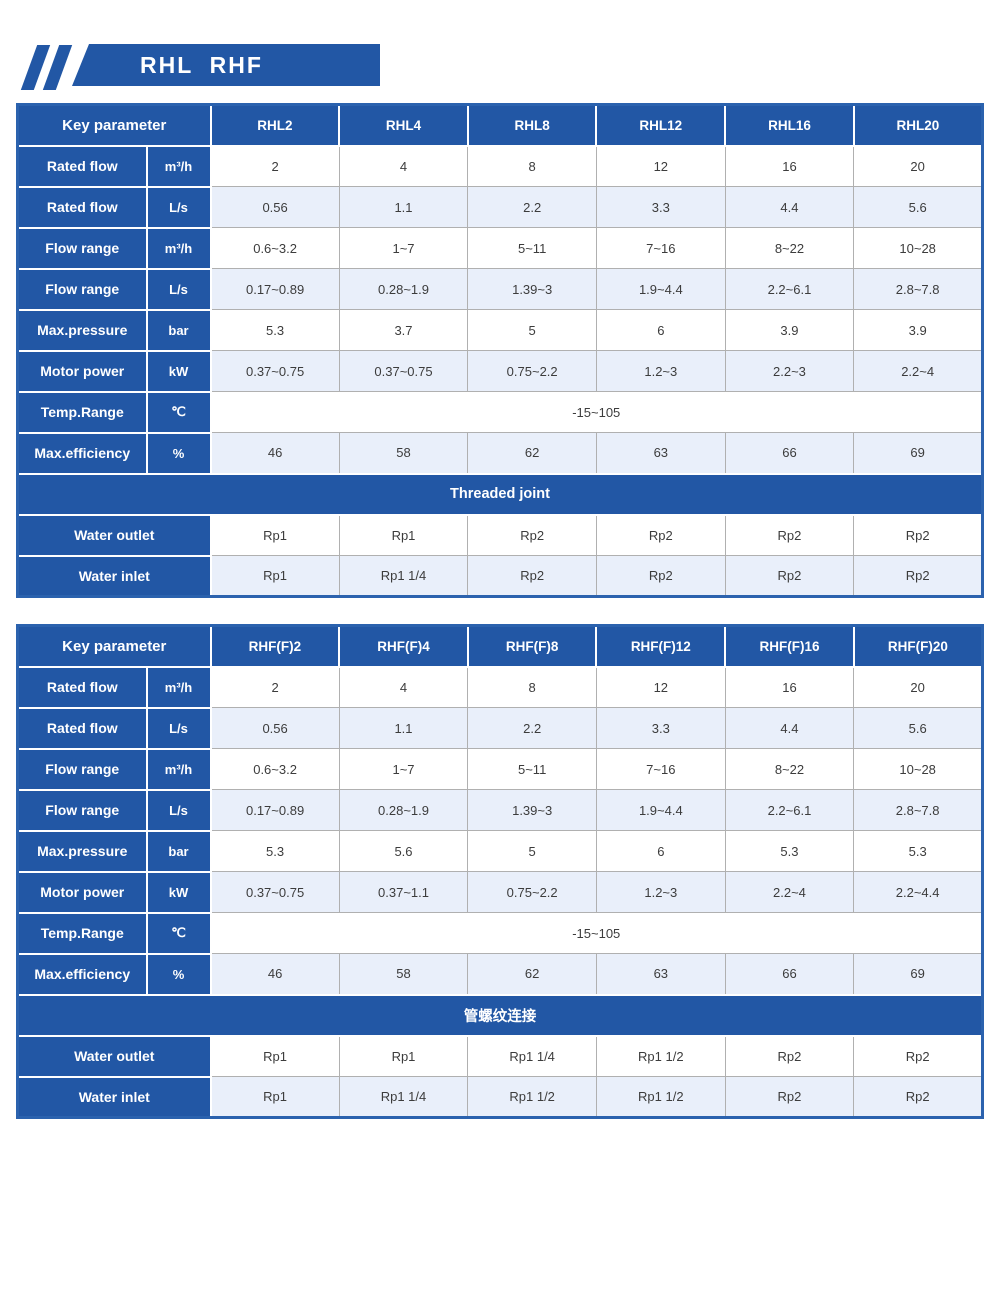 The height and width of the screenshot is (1309, 1000). I want to click on value-cell: 1~7, so click(403, 769).